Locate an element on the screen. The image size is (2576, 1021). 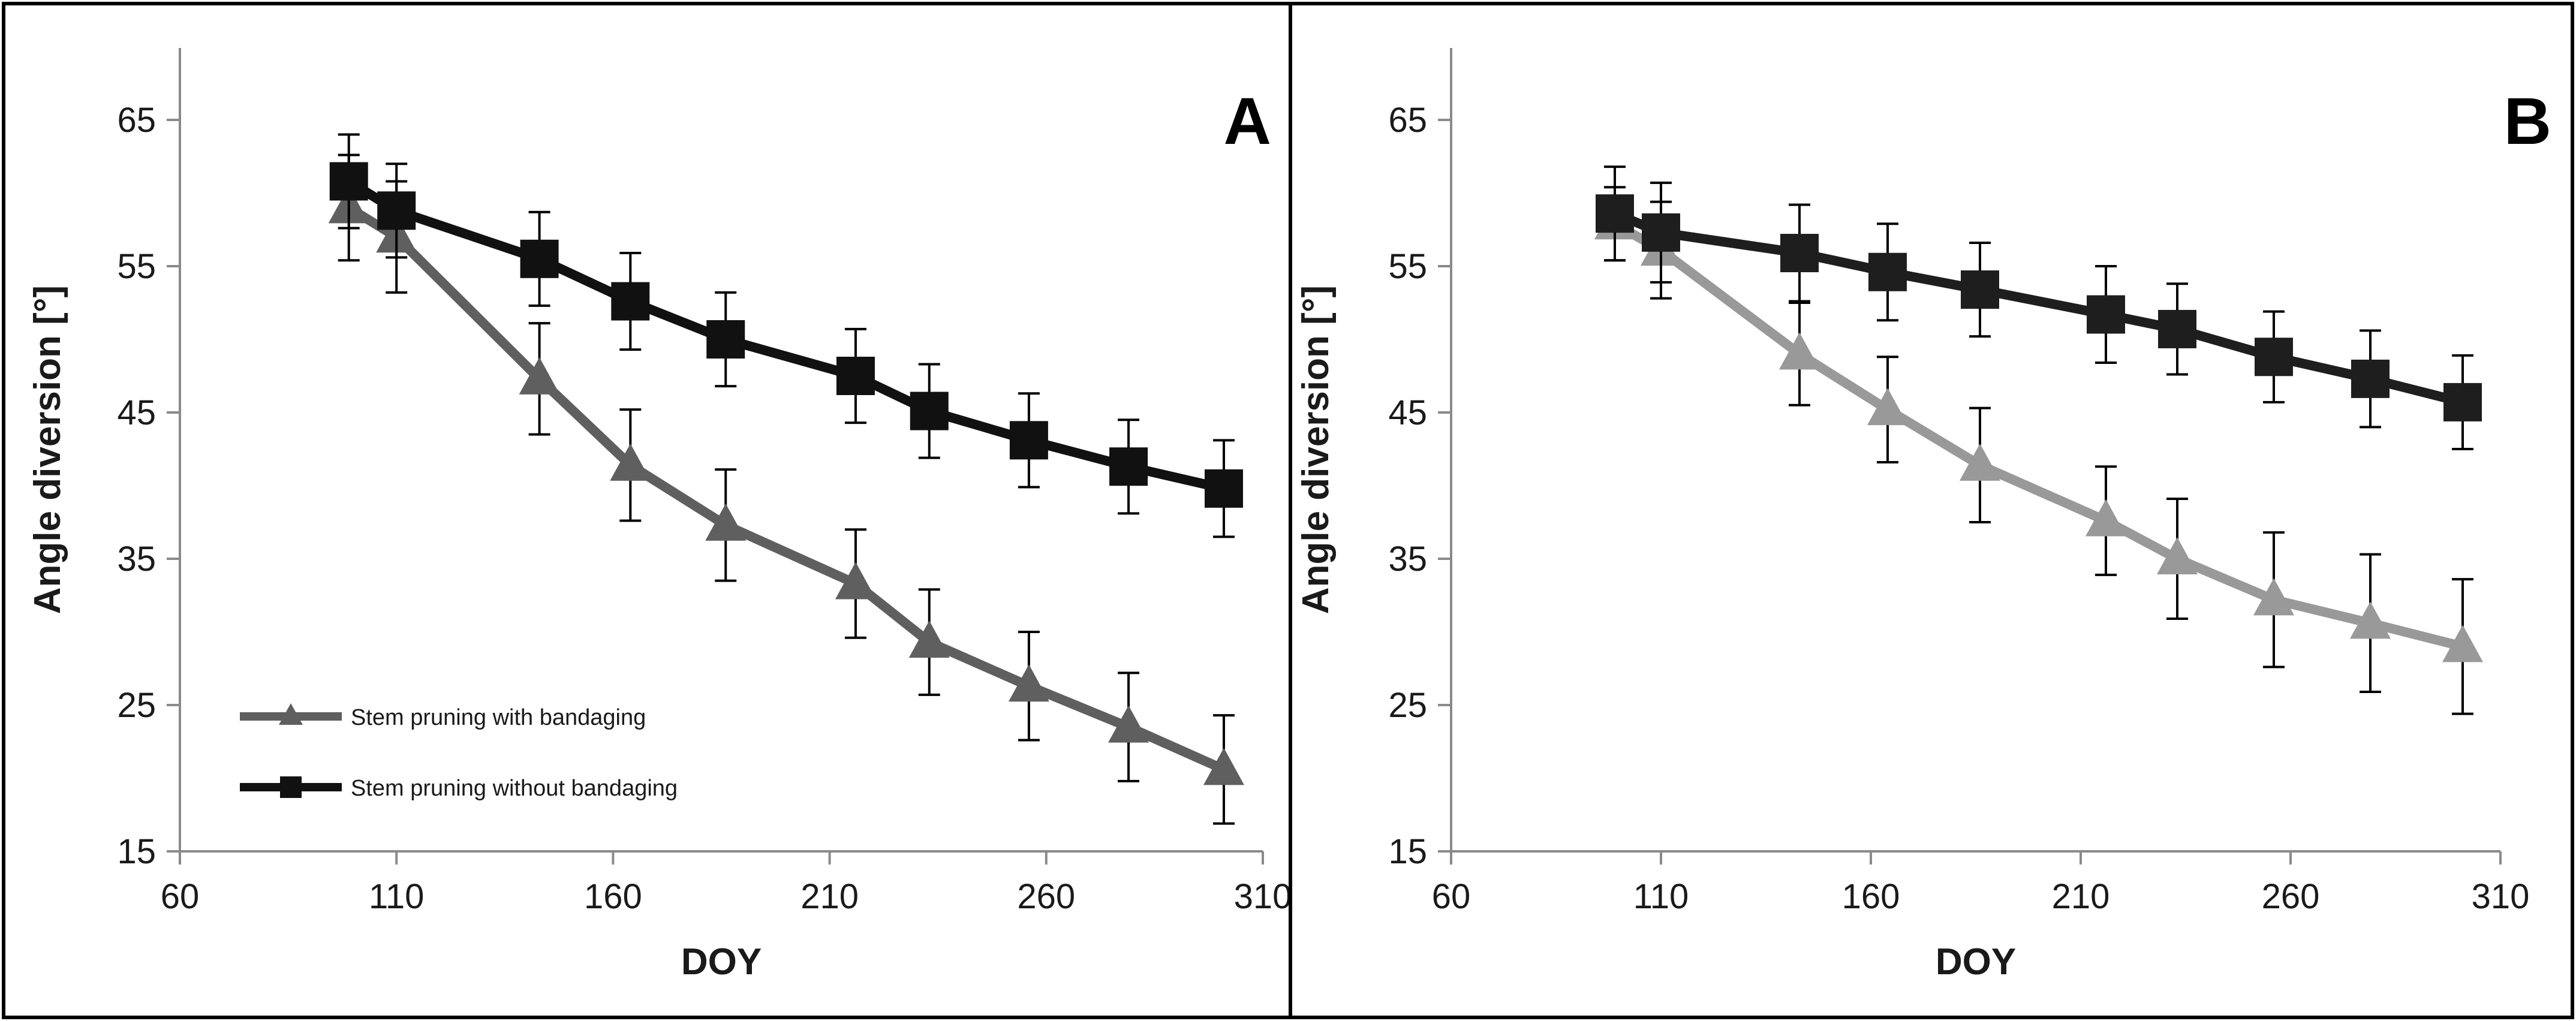
legend-marker-triangle is located at coordinates (291, 714).